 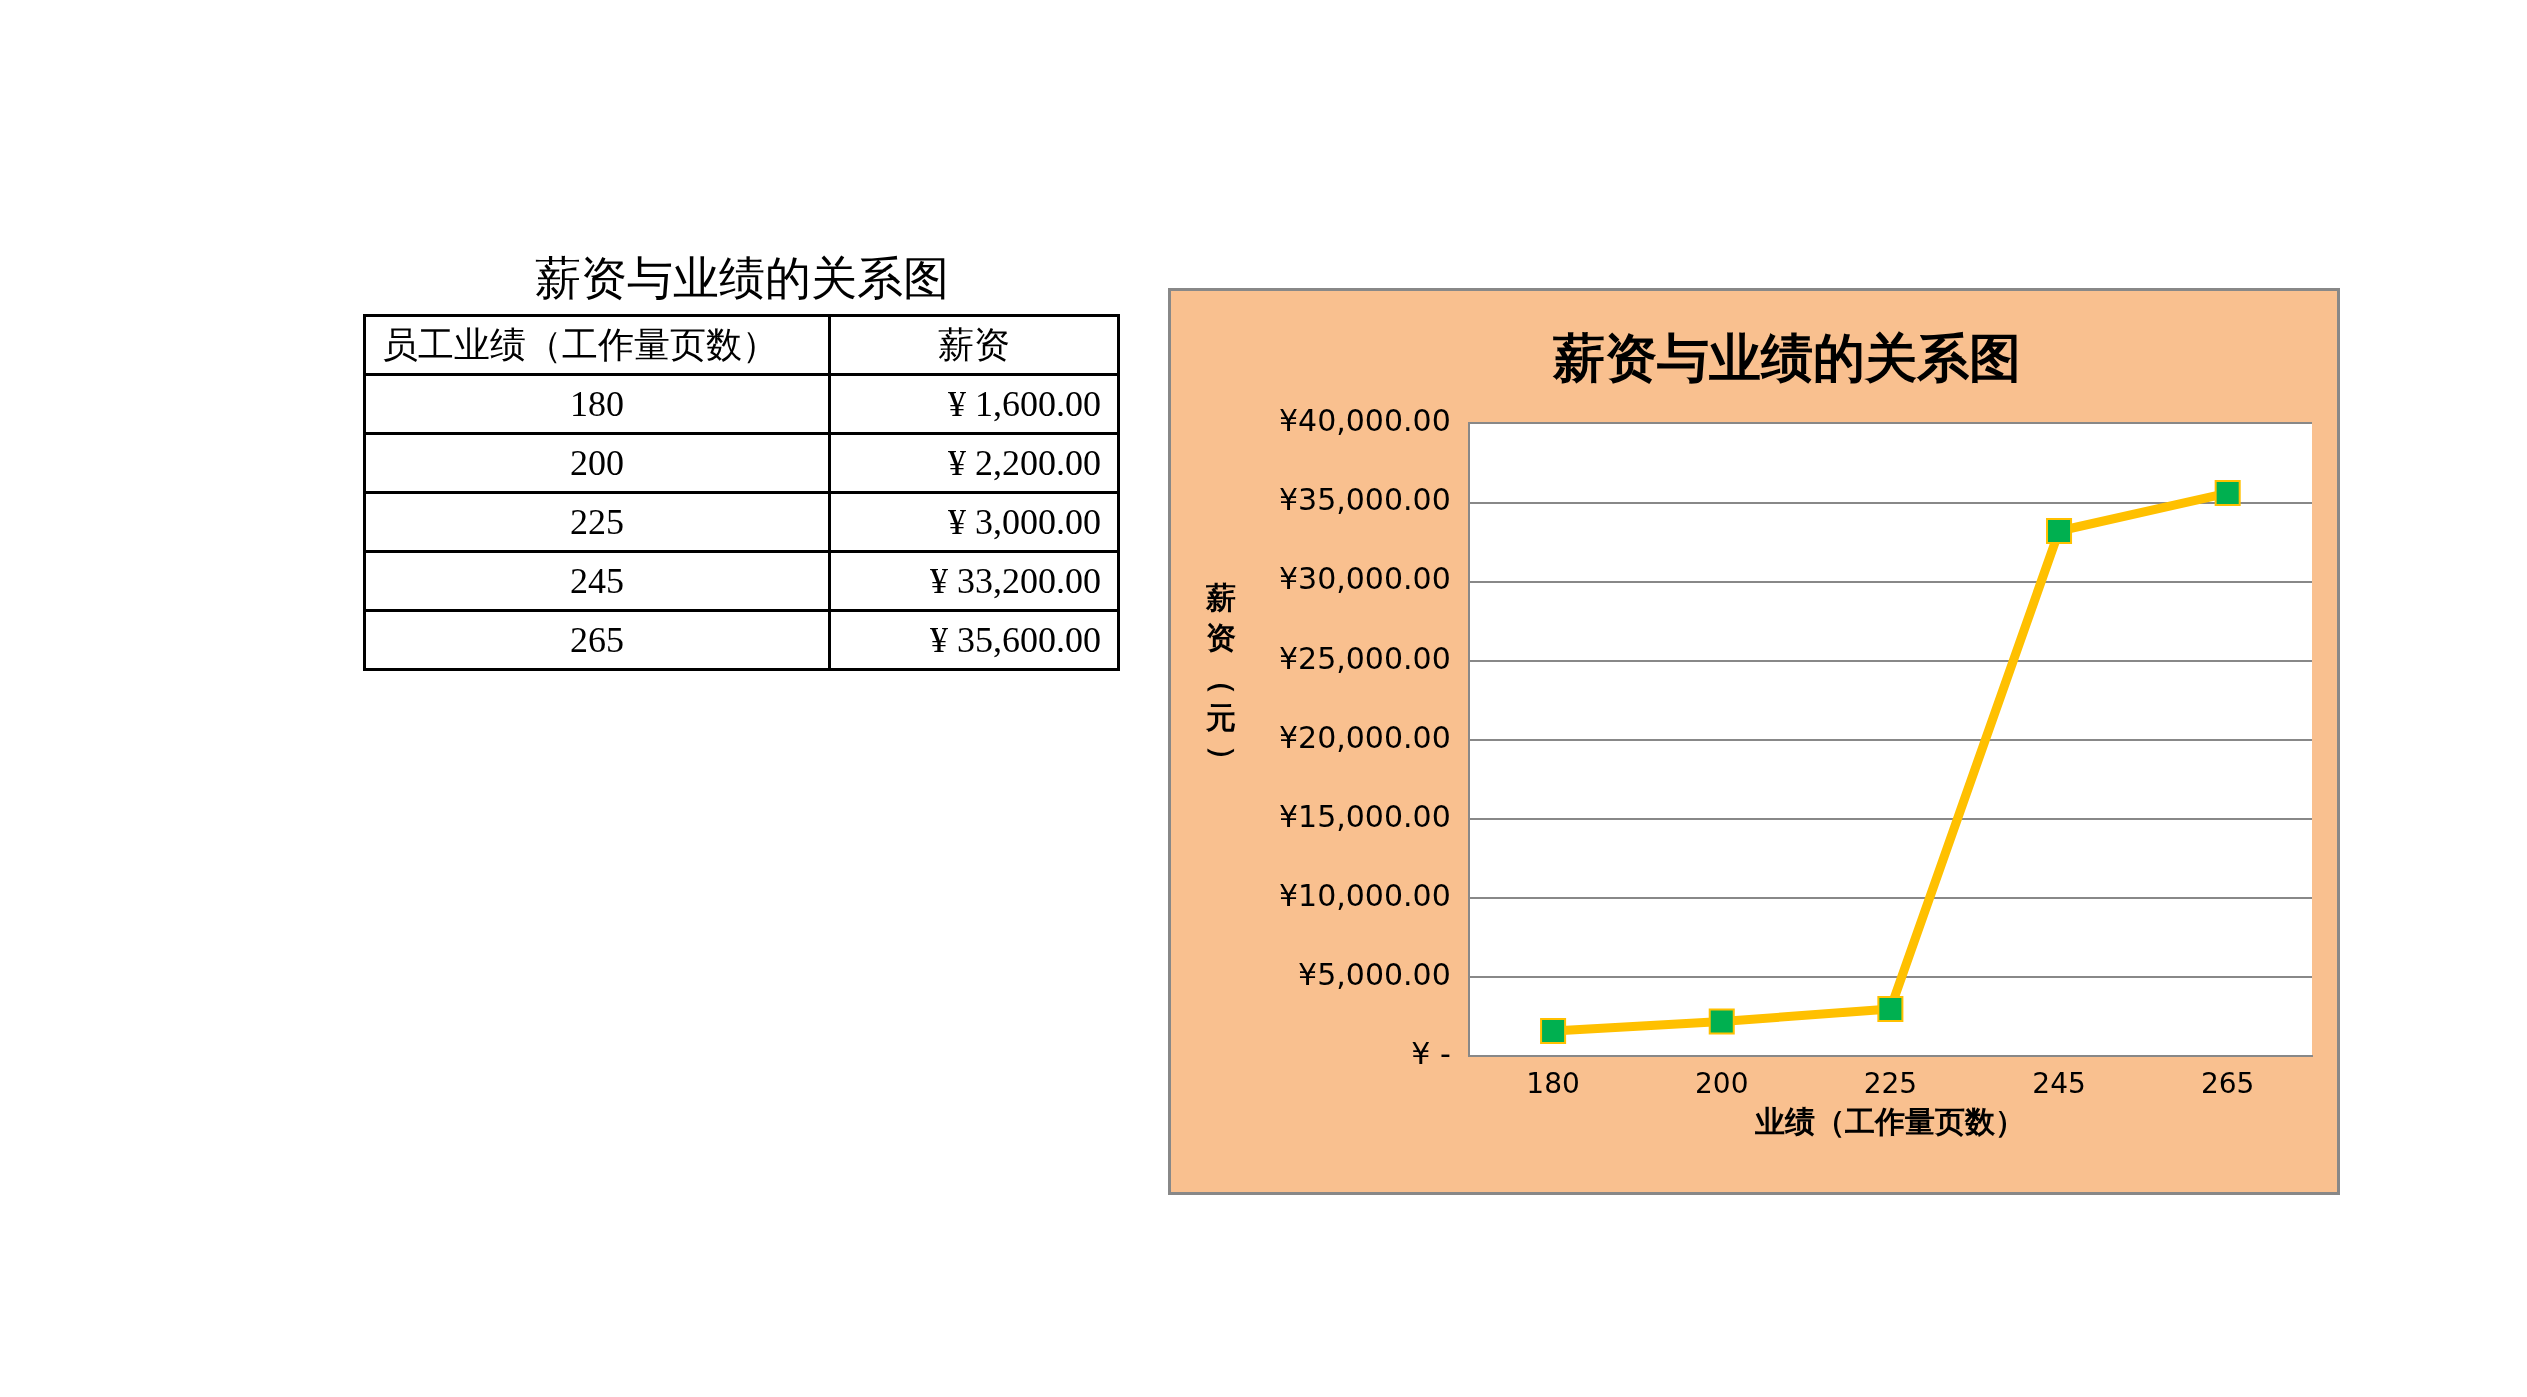 I want to click on x-tick-label: 265, so click(x=2227, y=1084).